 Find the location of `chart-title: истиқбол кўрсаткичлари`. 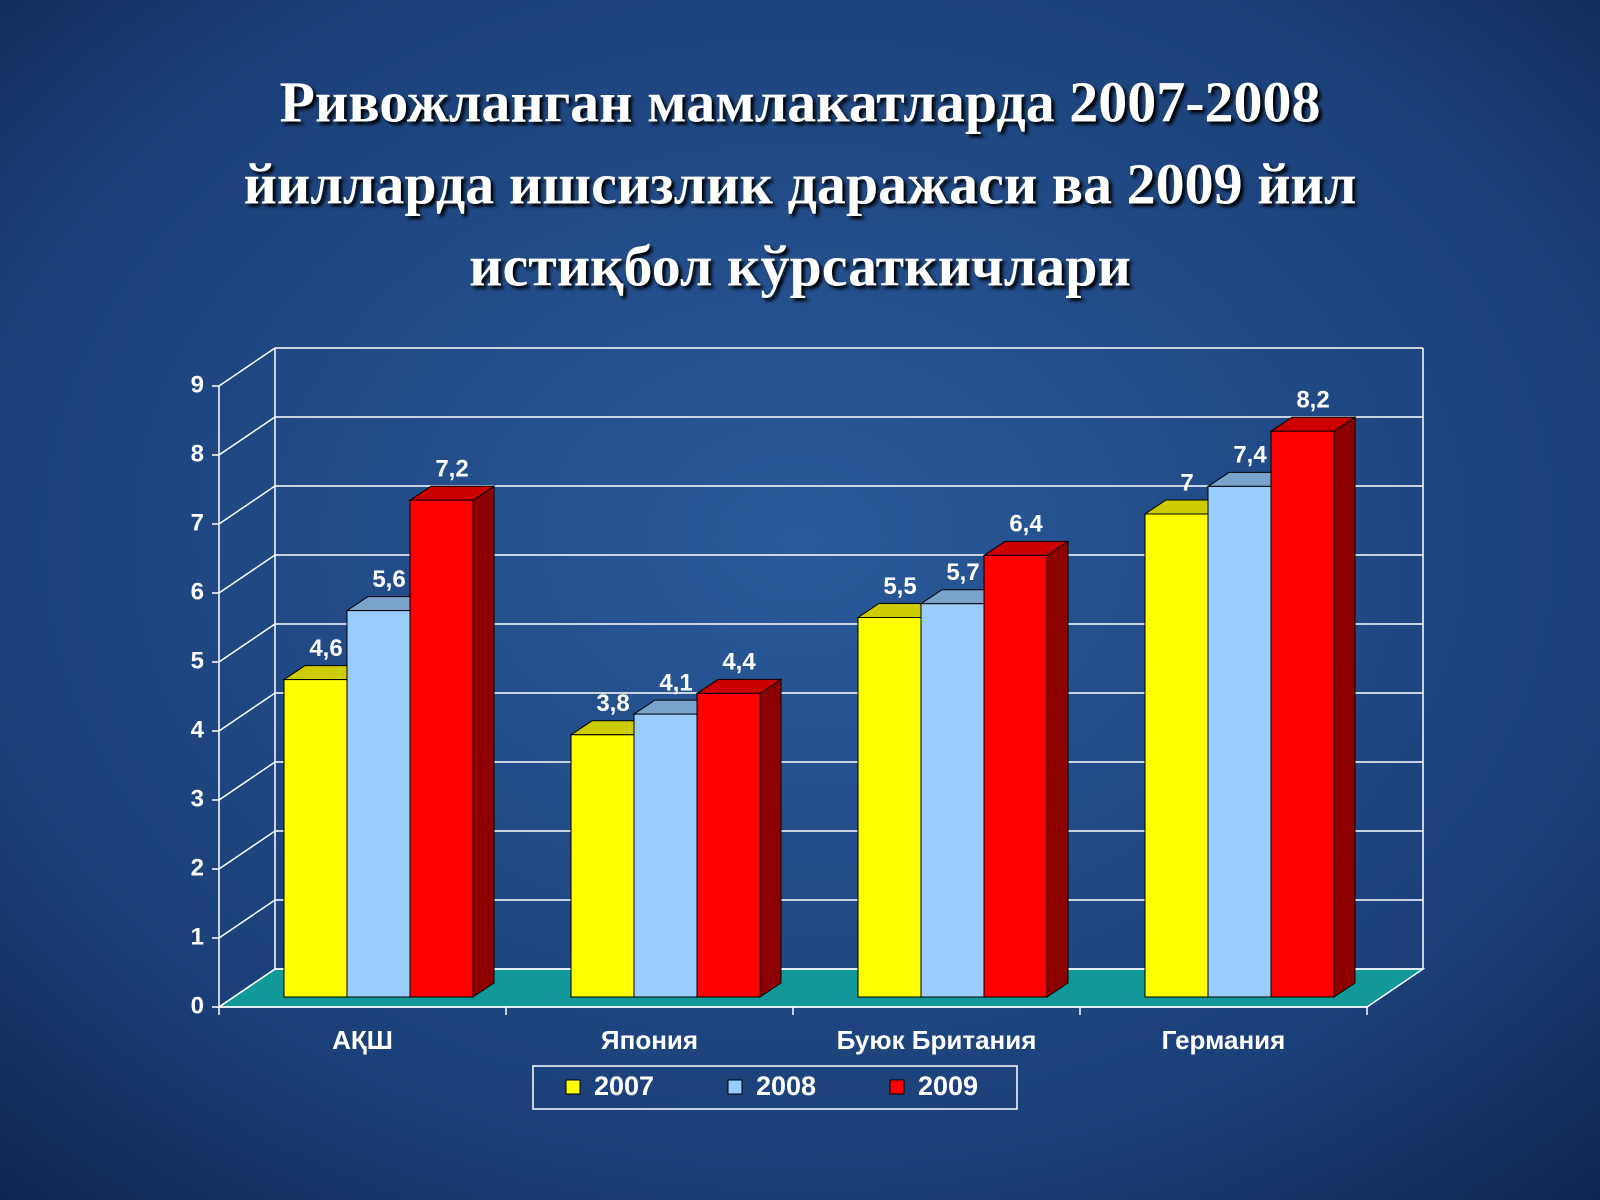

chart-title: истиқбол кўрсаткичлари is located at coordinates (800, 265).